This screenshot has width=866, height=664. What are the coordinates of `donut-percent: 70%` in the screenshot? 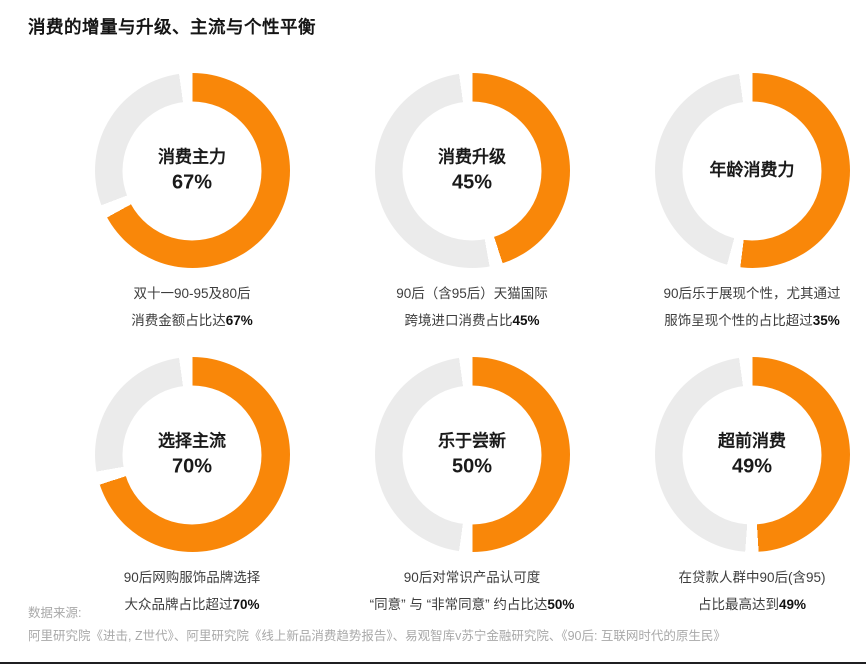 It's located at (192, 466).